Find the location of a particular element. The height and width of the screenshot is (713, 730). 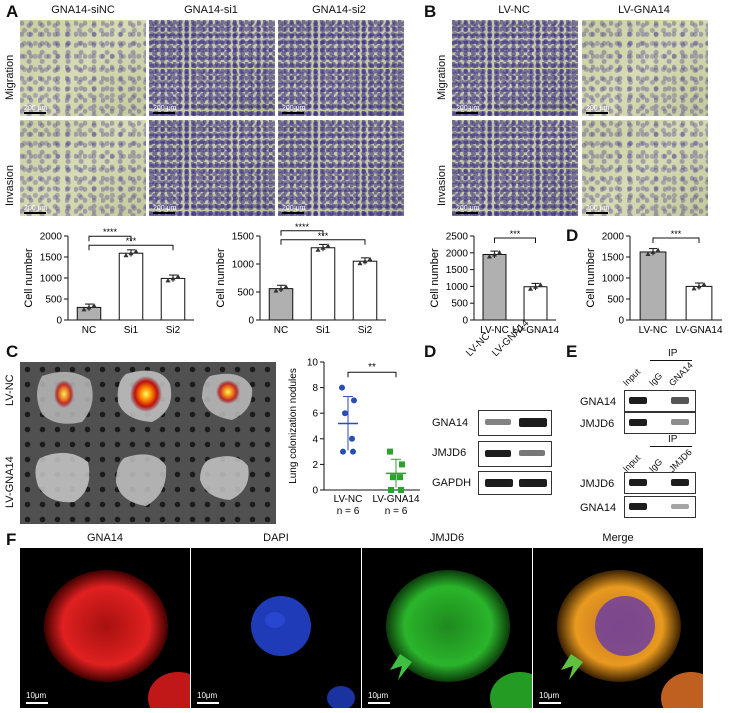

co-ip-lane-label: Input is located at coordinates (631, 463).